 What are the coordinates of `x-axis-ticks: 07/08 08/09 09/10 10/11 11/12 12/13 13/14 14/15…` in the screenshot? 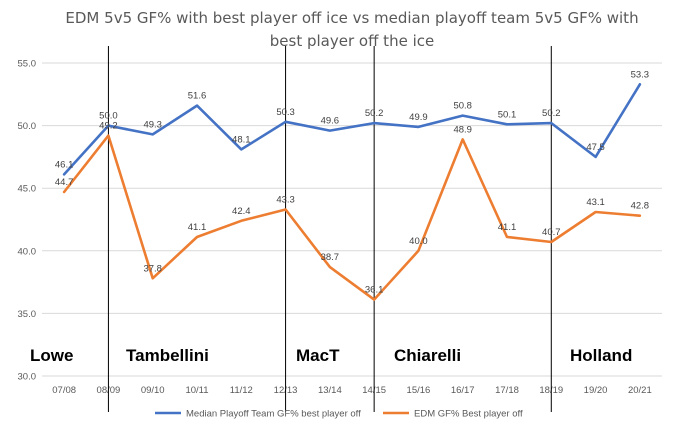 It's located at (351, 390).